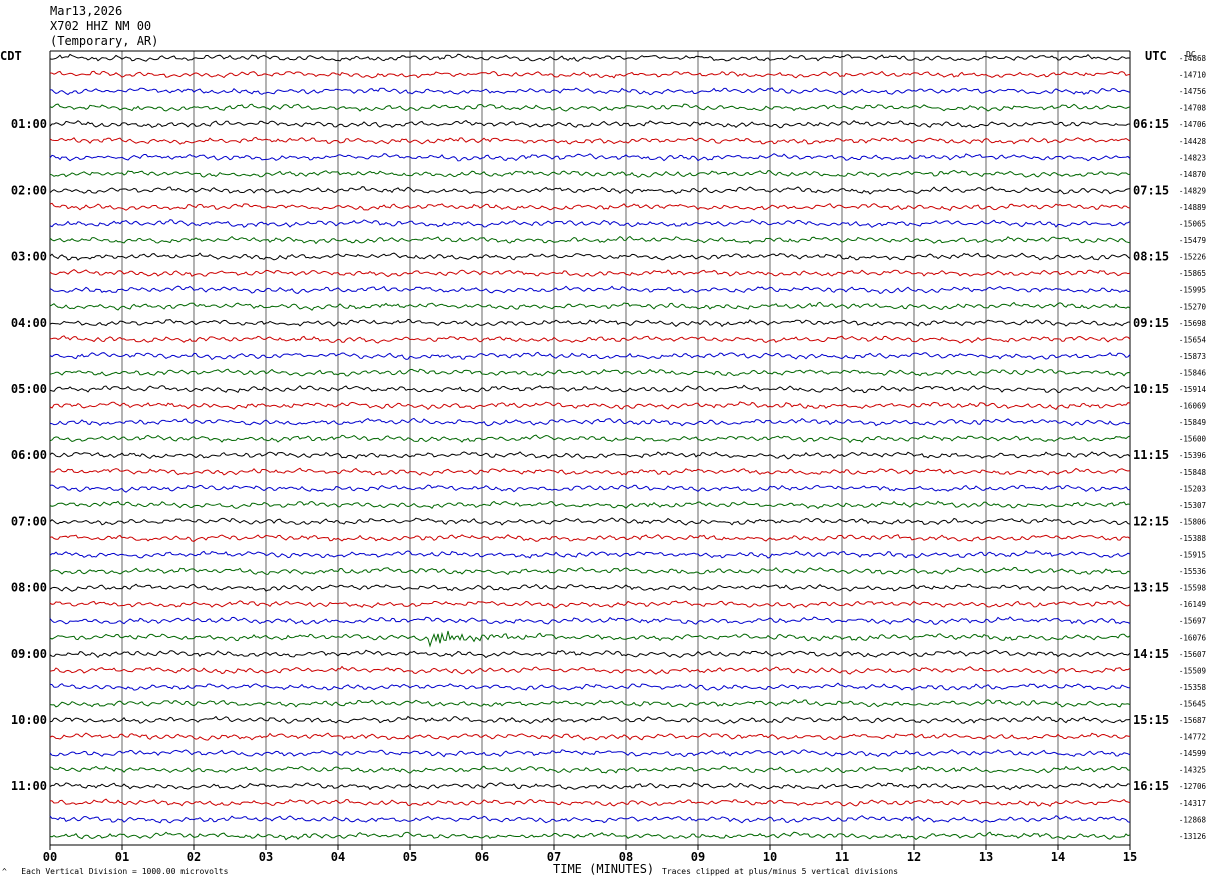 The width and height of the screenshot is (1210, 886). What do you see at coordinates (1192, 356) in the screenshot?
I see `dc-offset-label: -15873` at bounding box center [1192, 356].